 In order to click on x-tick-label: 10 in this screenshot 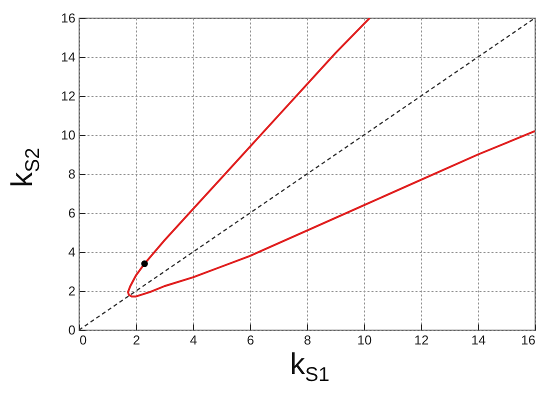, I will do `click(364, 340)`.